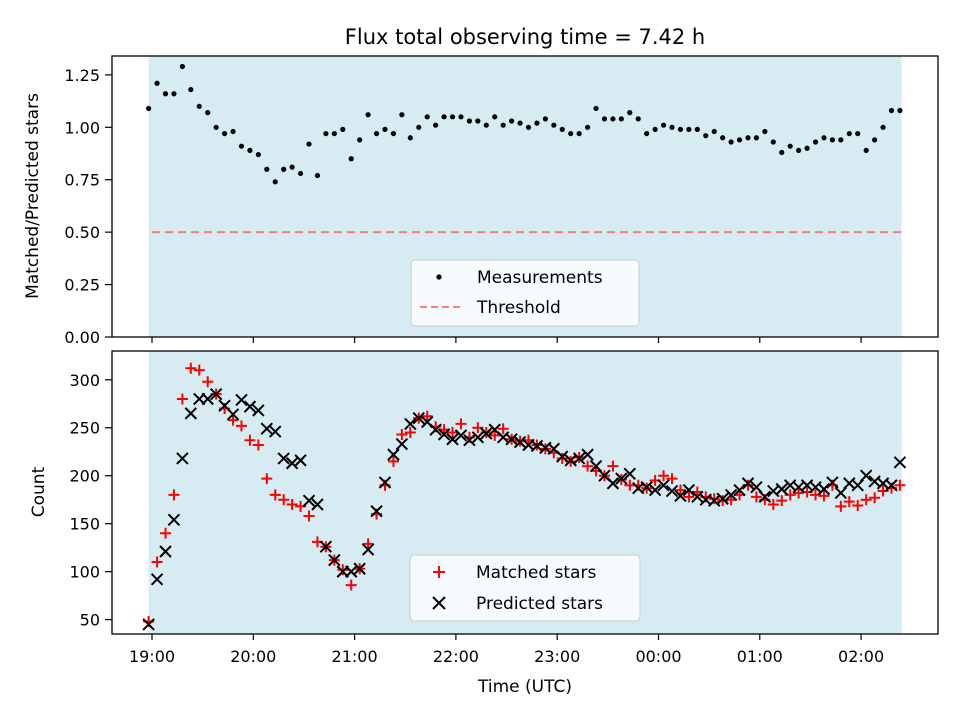 The height and width of the screenshot is (724, 960). I want to click on bottom-y-ticks: 50 100 150 200 250 300, so click(90, 500).